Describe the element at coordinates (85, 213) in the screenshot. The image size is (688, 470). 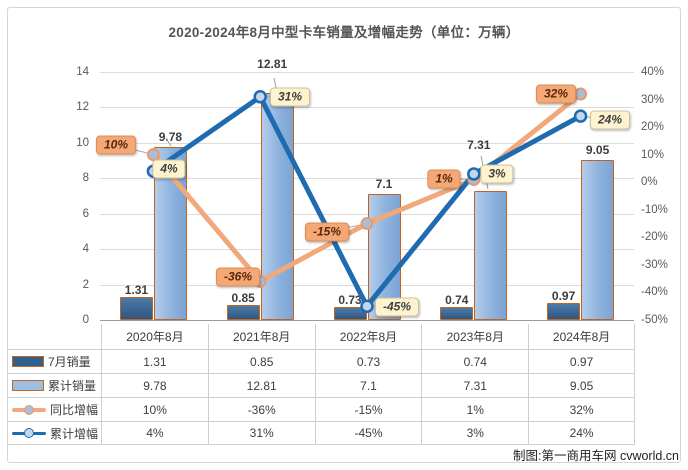
I see `left-axis-tick: 6` at that location.